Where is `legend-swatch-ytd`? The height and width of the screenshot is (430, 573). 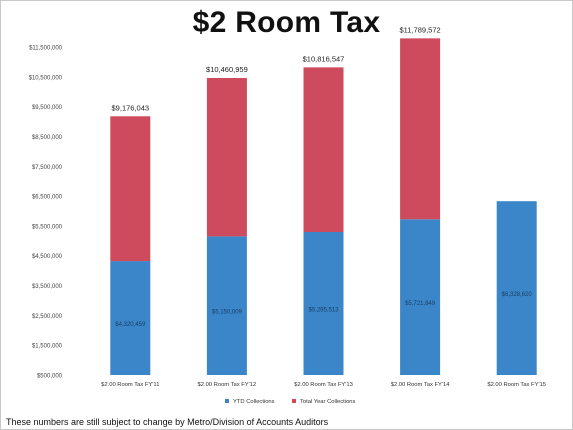
legend-swatch-ytd is located at coordinates (227, 401).